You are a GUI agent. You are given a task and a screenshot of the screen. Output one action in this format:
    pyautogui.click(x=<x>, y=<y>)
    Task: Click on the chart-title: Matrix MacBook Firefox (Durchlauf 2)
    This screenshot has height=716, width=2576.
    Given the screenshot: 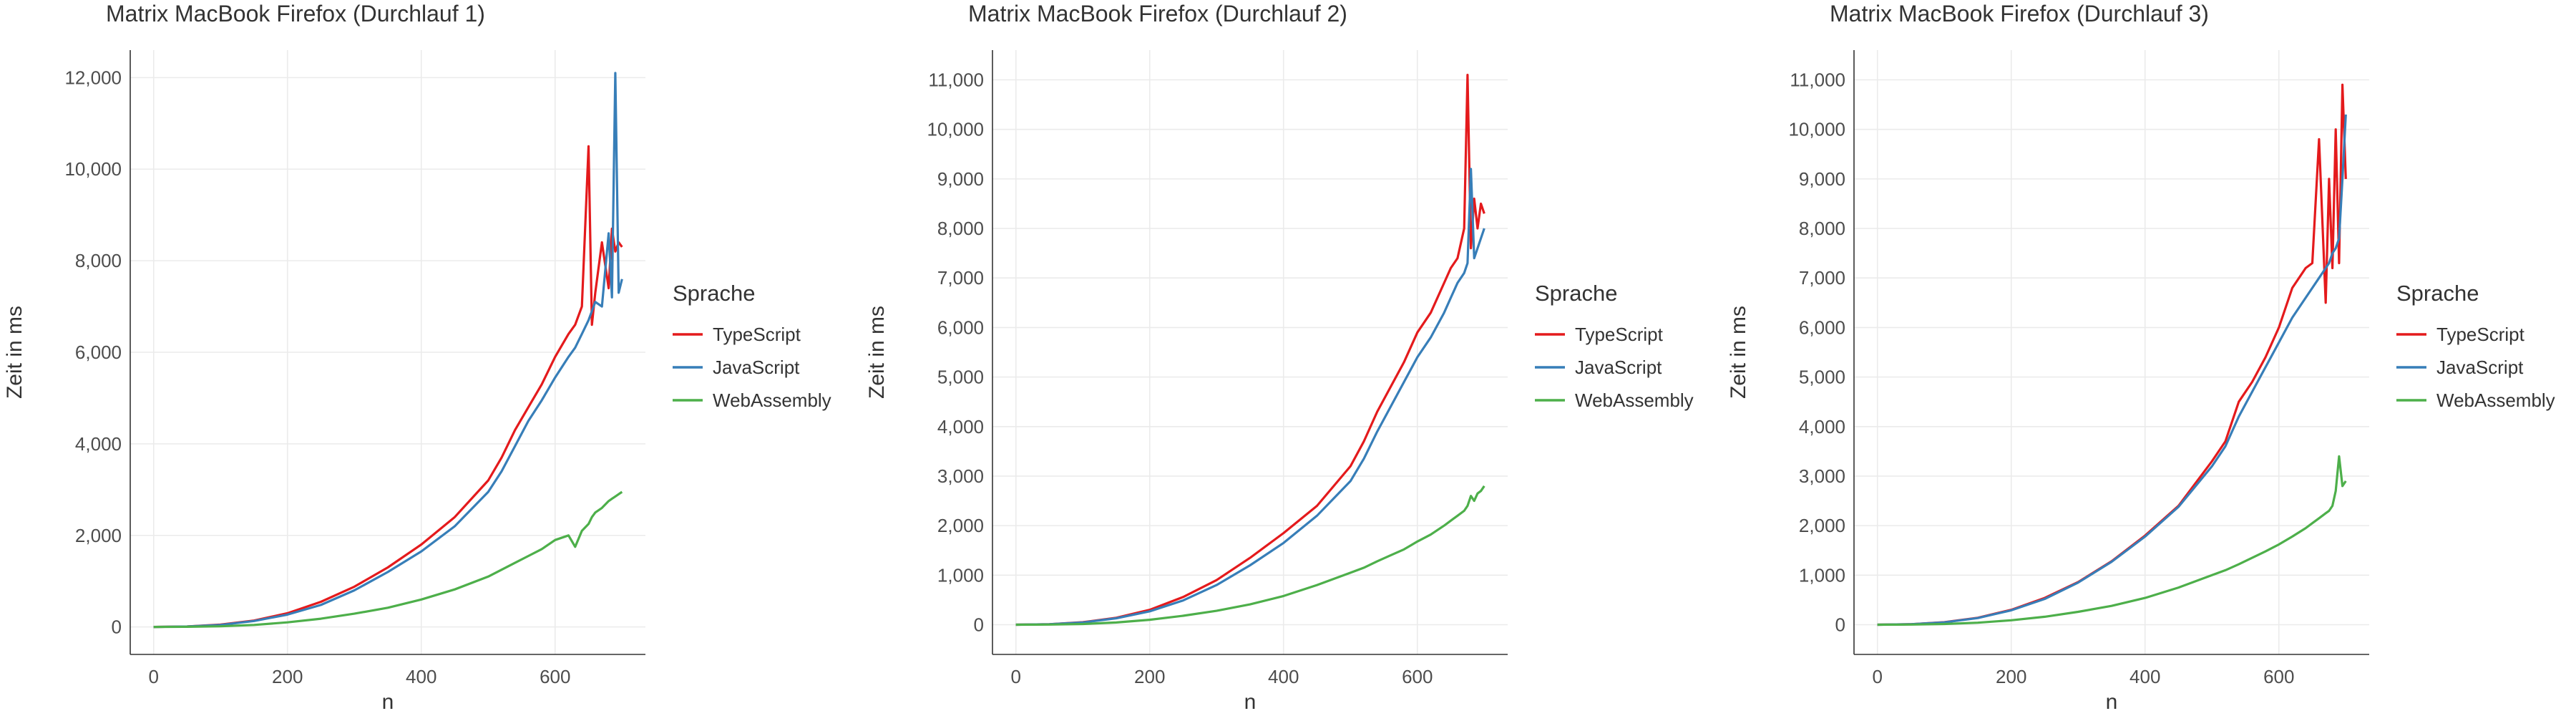 What is the action you would take?
    pyautogui.click(x=1157, y=13)
    